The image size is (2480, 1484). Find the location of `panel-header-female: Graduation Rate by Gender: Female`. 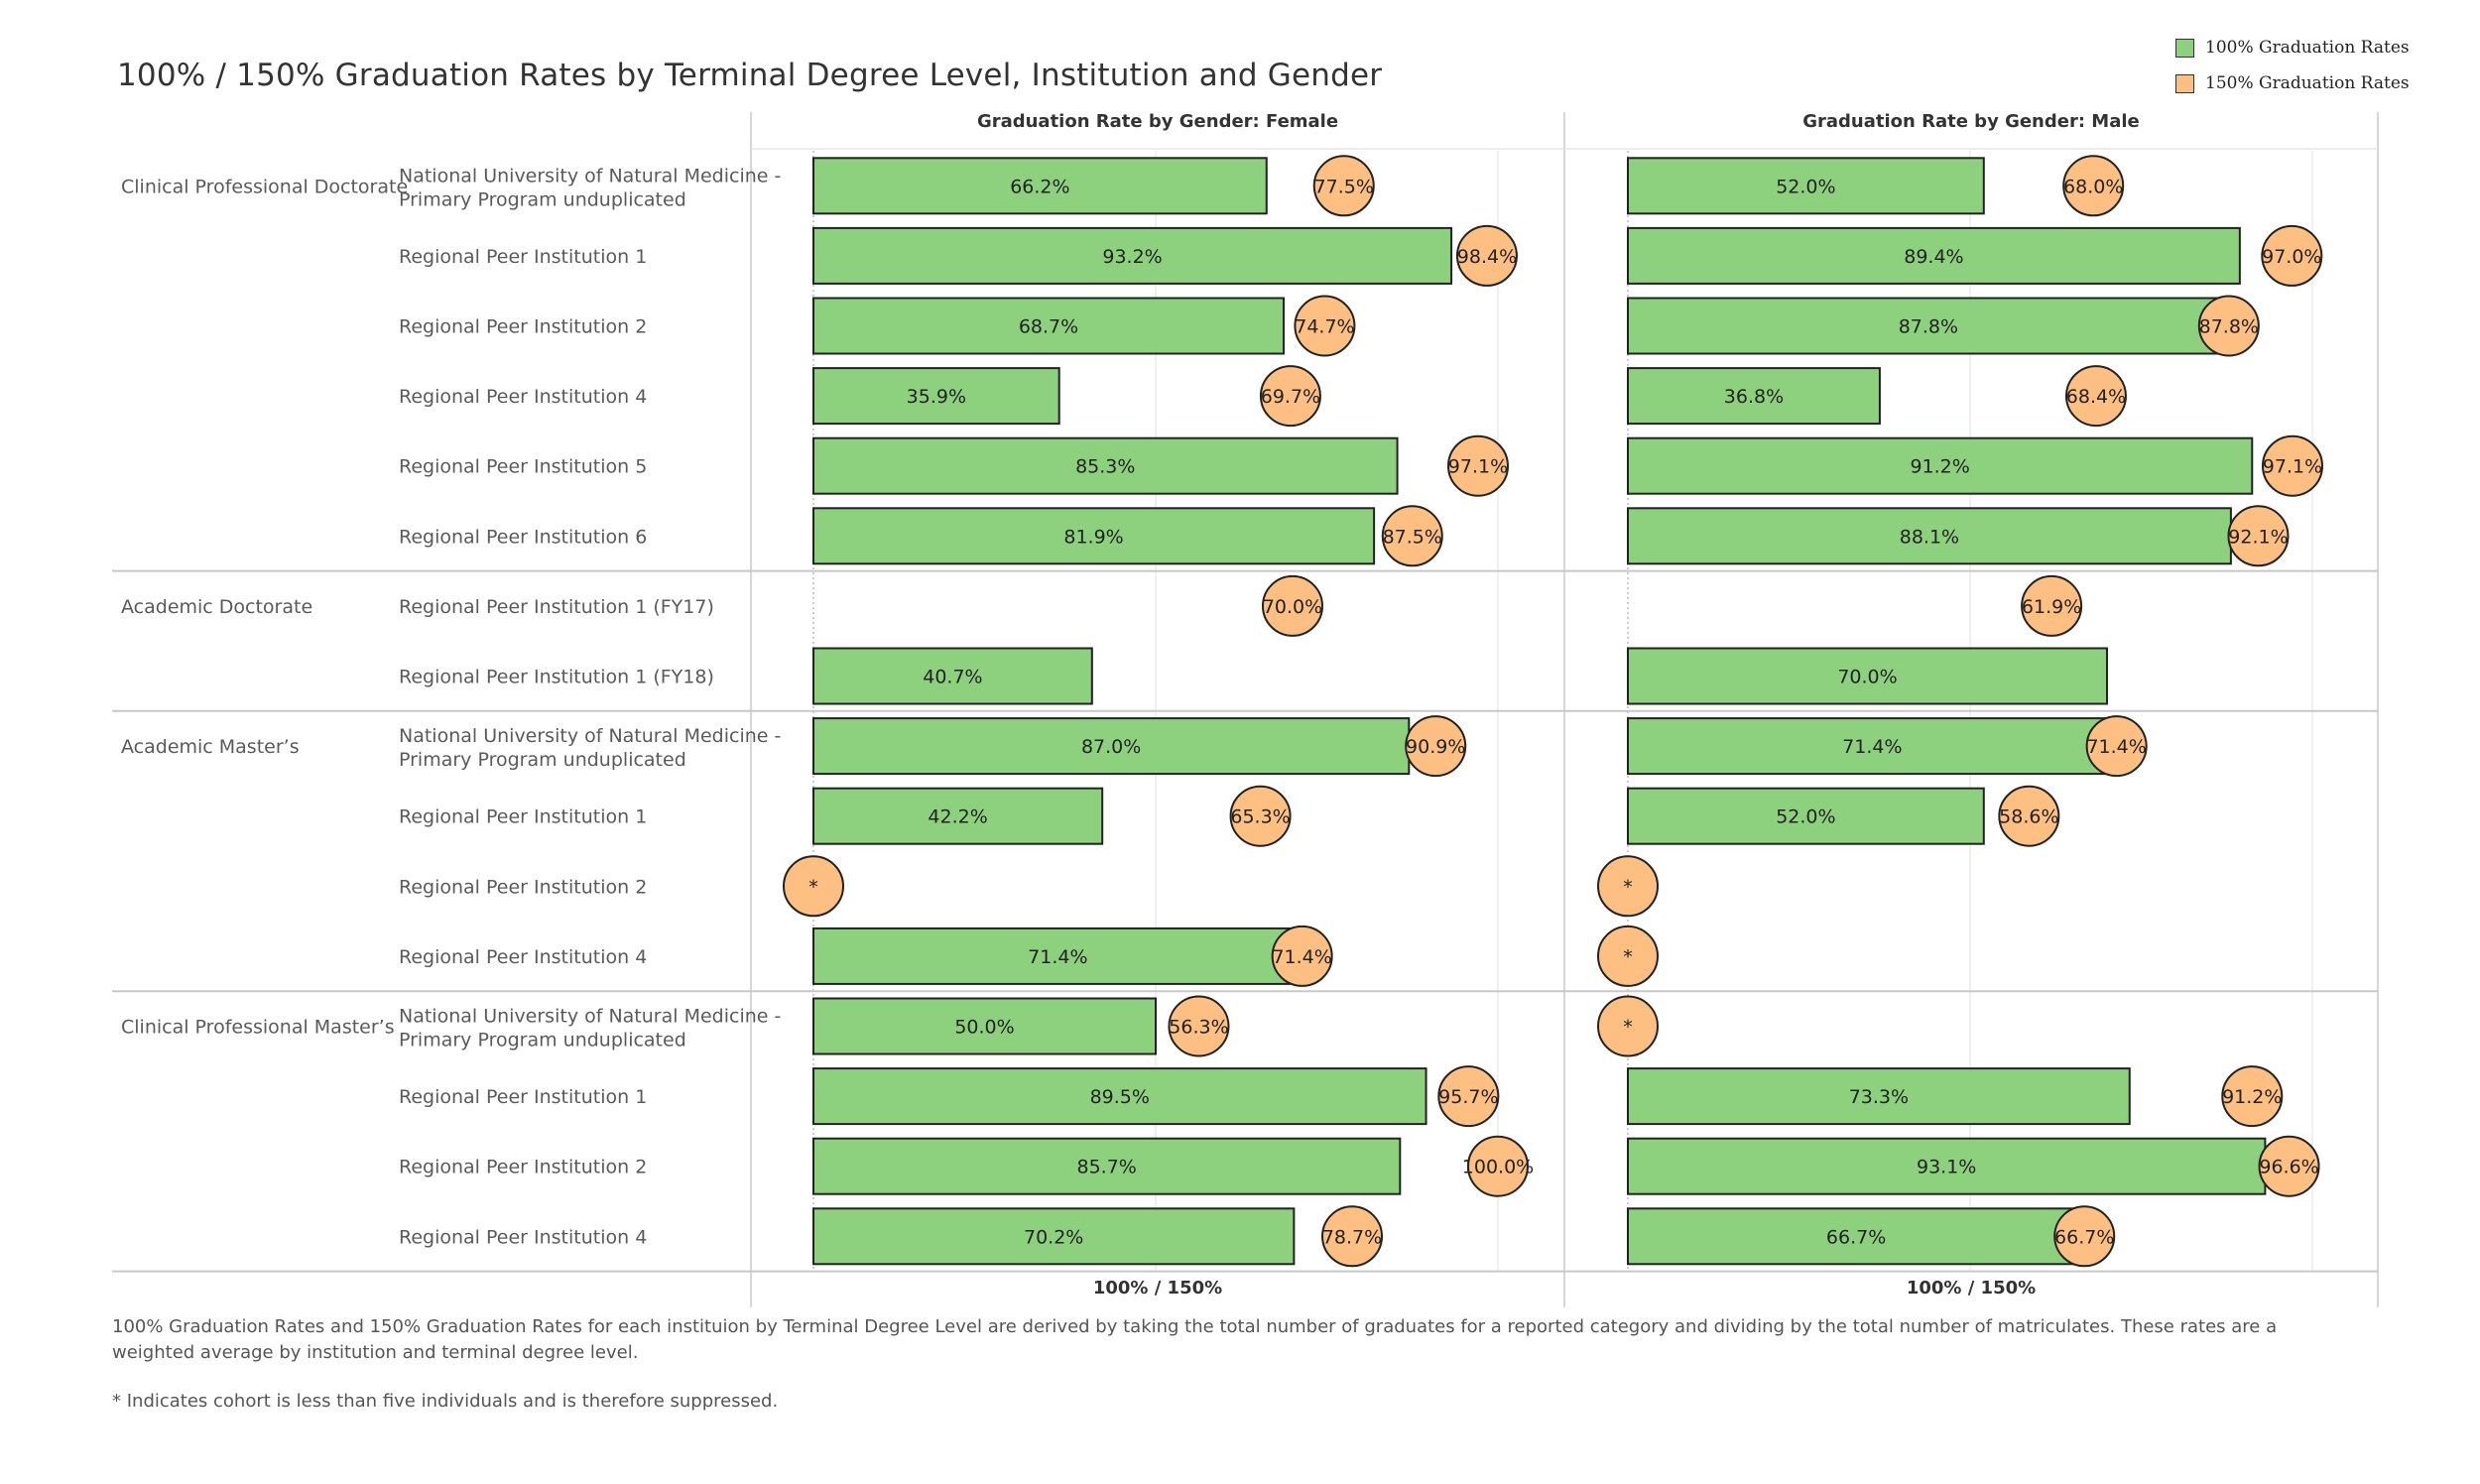

panel-header-female: Graduation Rate by Gender: Female is located at coordinates (1157, 121).